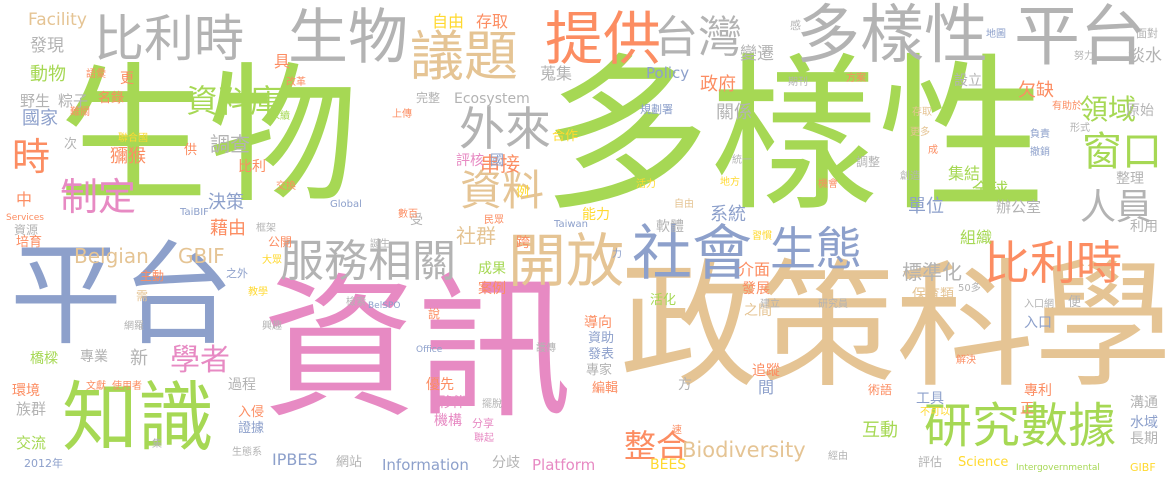 The width and height of the screenshot is (1175, 482). Describe the element at coordinates (349, 462) in the screenshot. I see `word-cloud-word: 網站` at that location.